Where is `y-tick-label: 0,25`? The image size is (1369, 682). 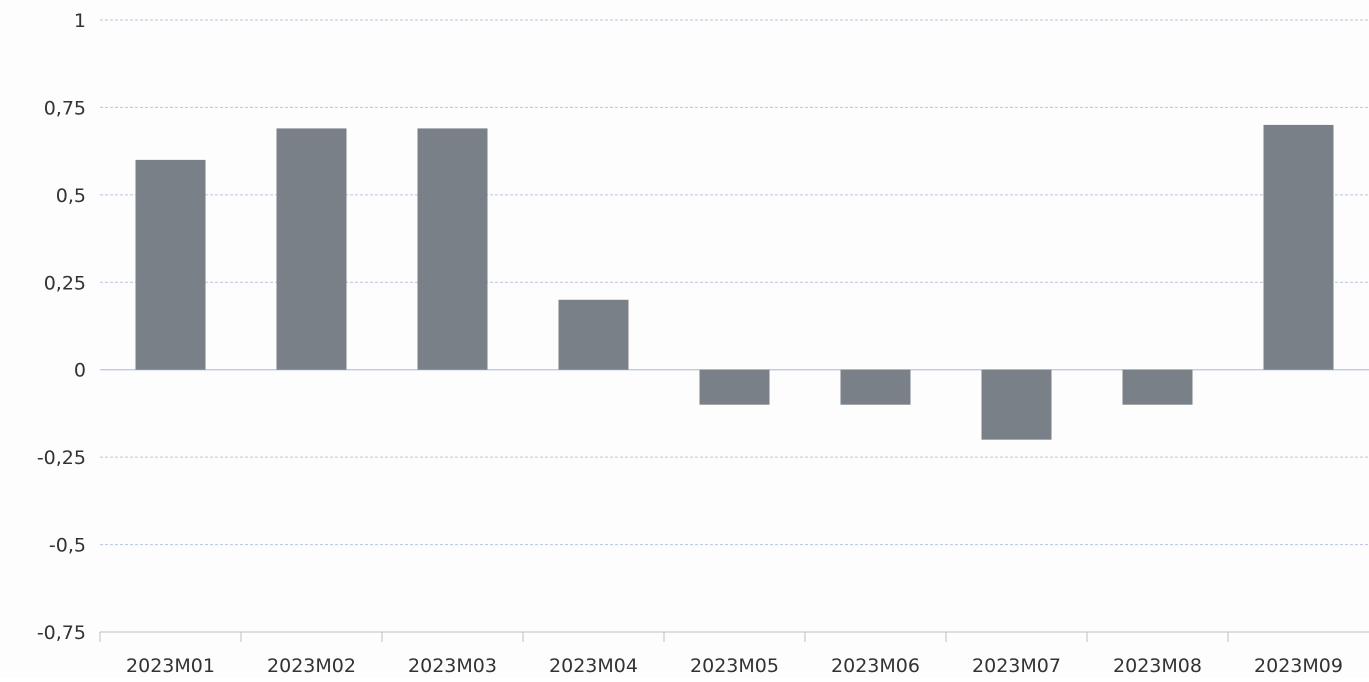 y-tick-label: 0,25 is located at coordinates (65, 283).